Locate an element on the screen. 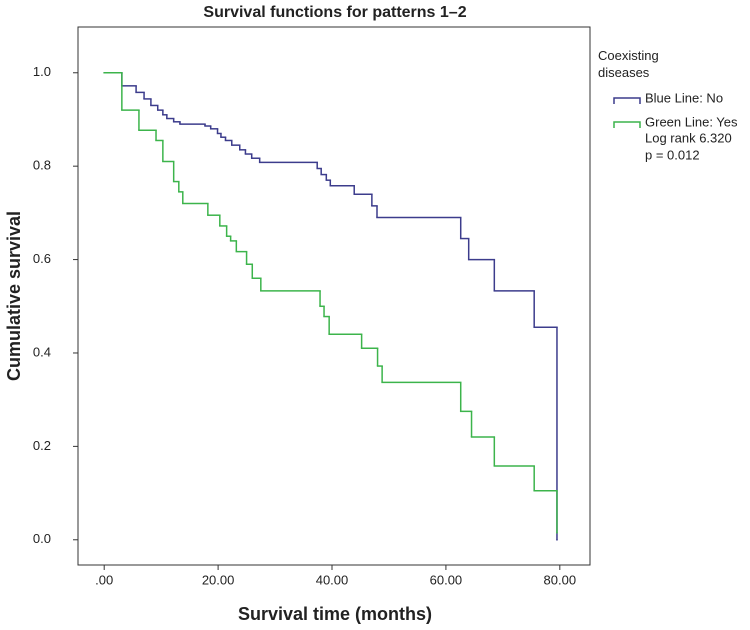  x-tick-label: .00 is located at coordinates (104, 579).